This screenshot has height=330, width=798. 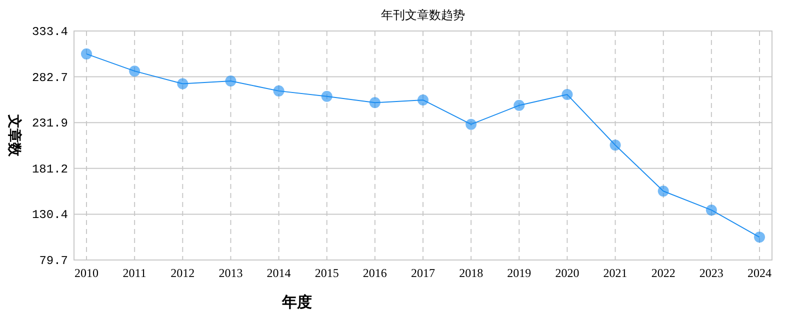 What do you see at coordinates (50, 123) in the screenshot?
I see `y-tick-label: 231.9` at bounding box center [50, 123].